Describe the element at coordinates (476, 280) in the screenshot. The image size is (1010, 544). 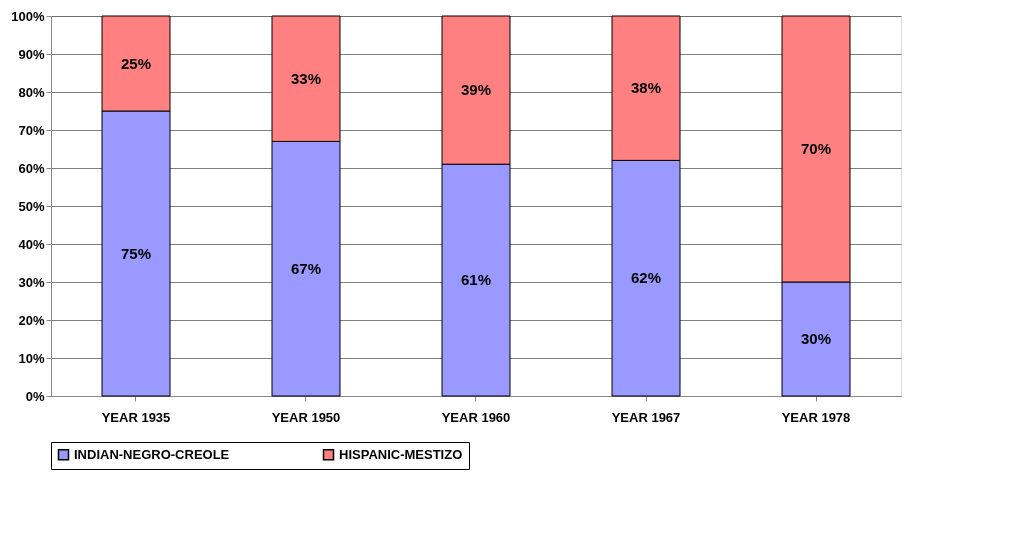
I see `data-label: 61%` at that location.